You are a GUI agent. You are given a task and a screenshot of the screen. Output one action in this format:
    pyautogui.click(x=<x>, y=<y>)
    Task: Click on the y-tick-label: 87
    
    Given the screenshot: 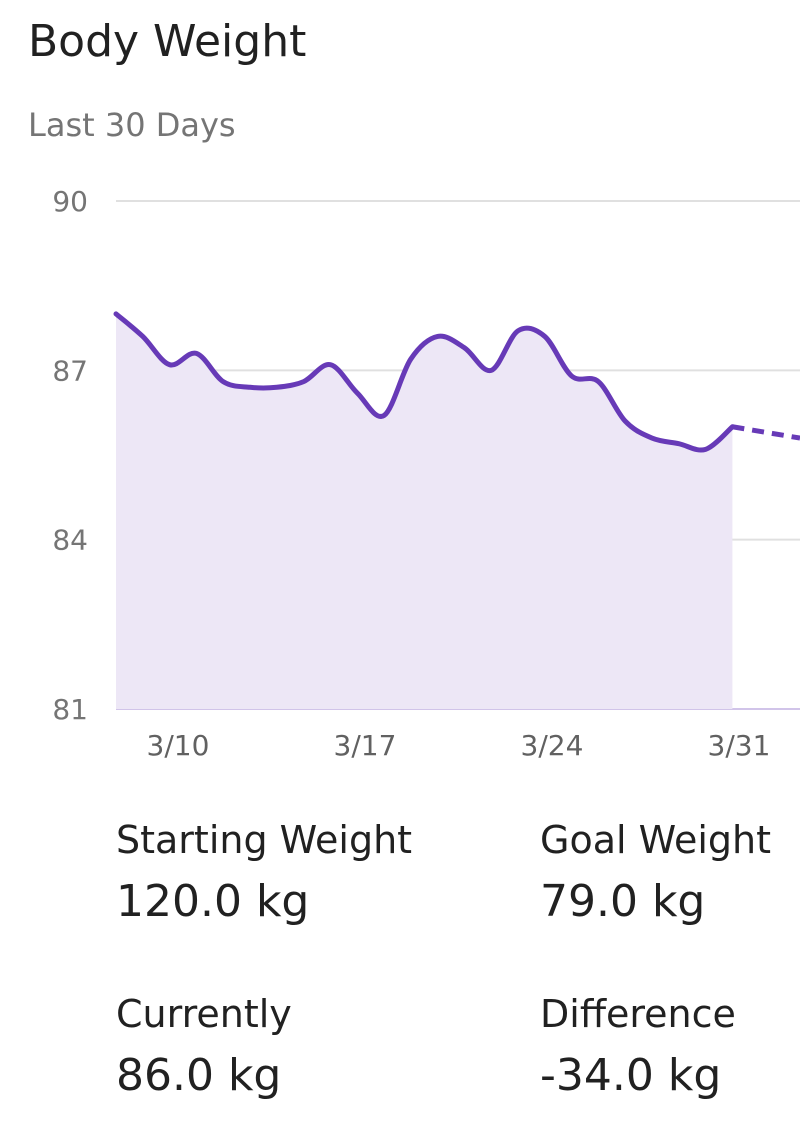 What is the action you would take?
    pyautogui.click(x=70, y=370)
    